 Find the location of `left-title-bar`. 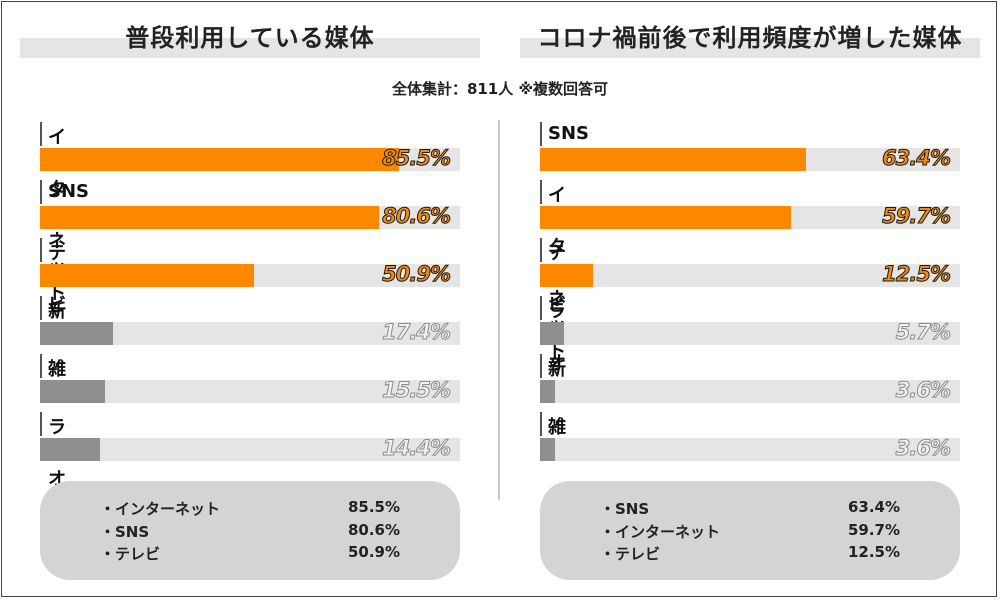

left-title-bar is located at coordinates (250, 48).